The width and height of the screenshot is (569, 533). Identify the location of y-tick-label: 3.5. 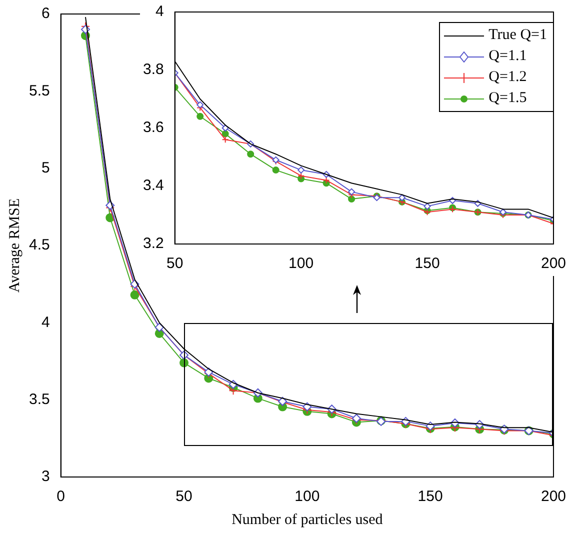
(39, 399).